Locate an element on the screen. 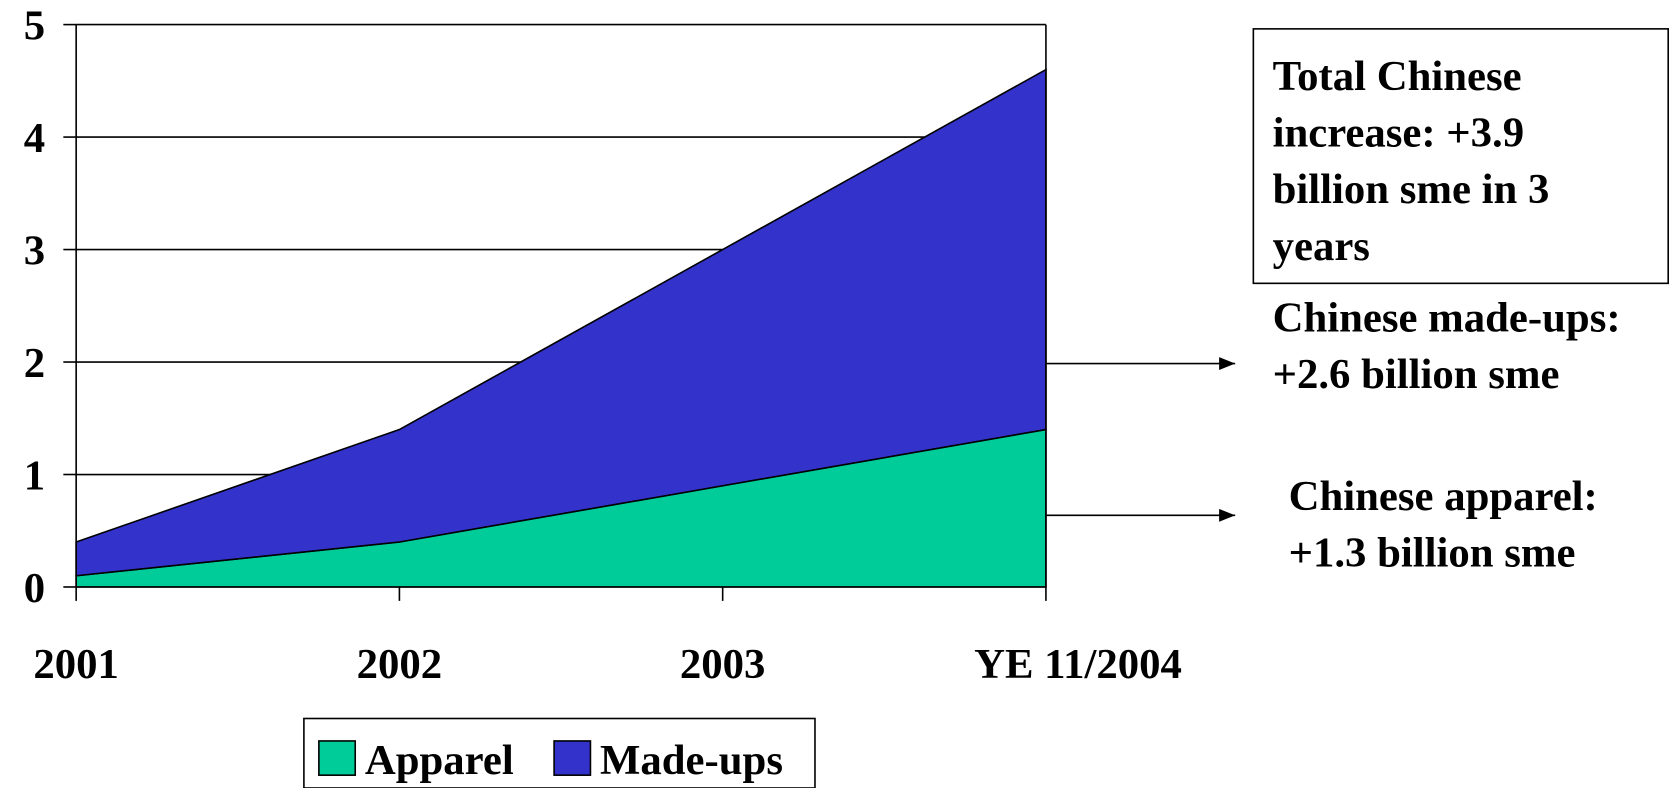 The image size is (1677, 788). x-tick-label: 2001 is located at coordinates (76, 664).